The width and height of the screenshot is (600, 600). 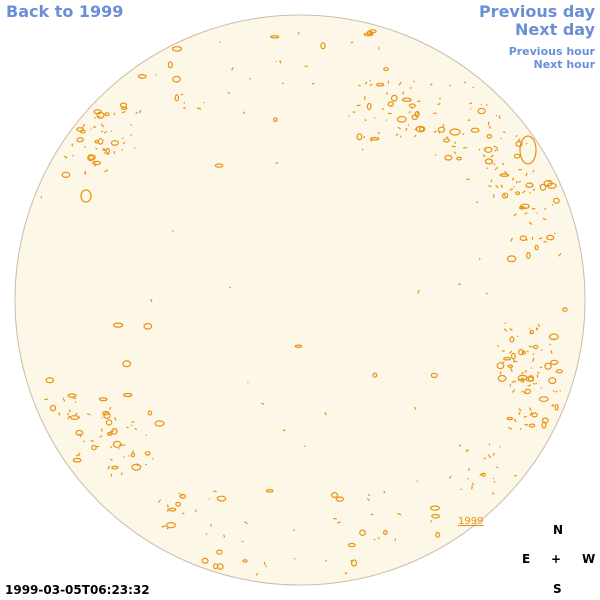 I want to click on contour-ring, so click(x=455, y=132).